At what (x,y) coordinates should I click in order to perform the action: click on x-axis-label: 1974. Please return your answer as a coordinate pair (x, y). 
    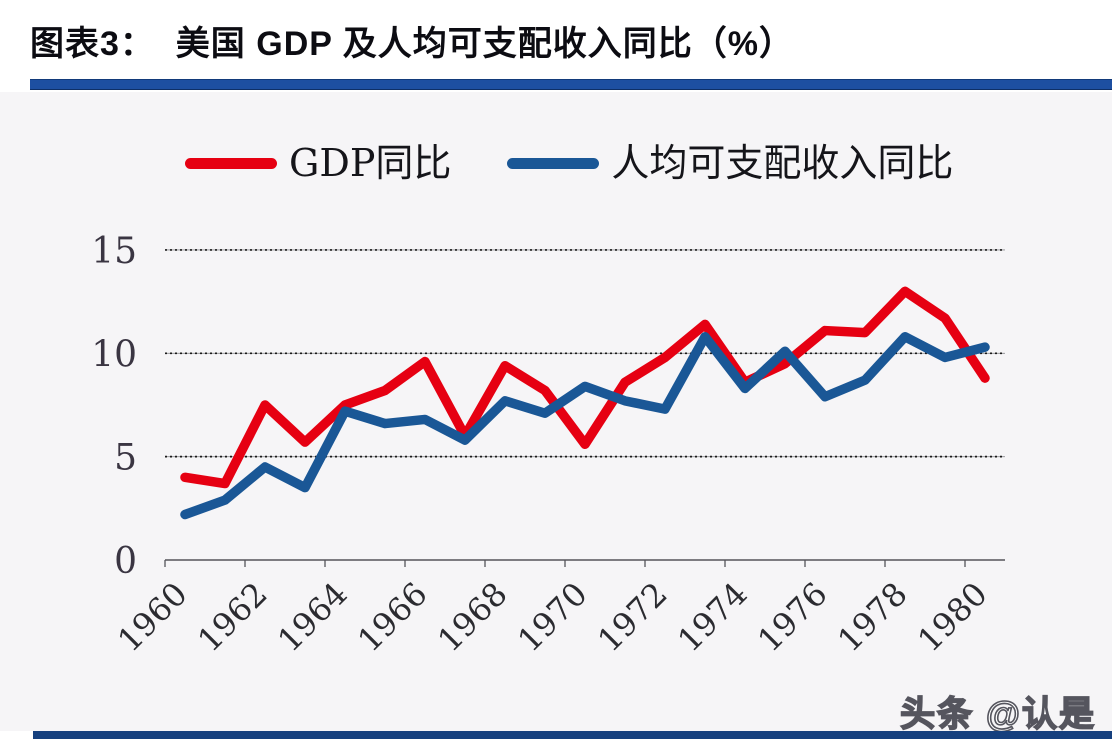
    Looking at the image, I should click on (712, 617).